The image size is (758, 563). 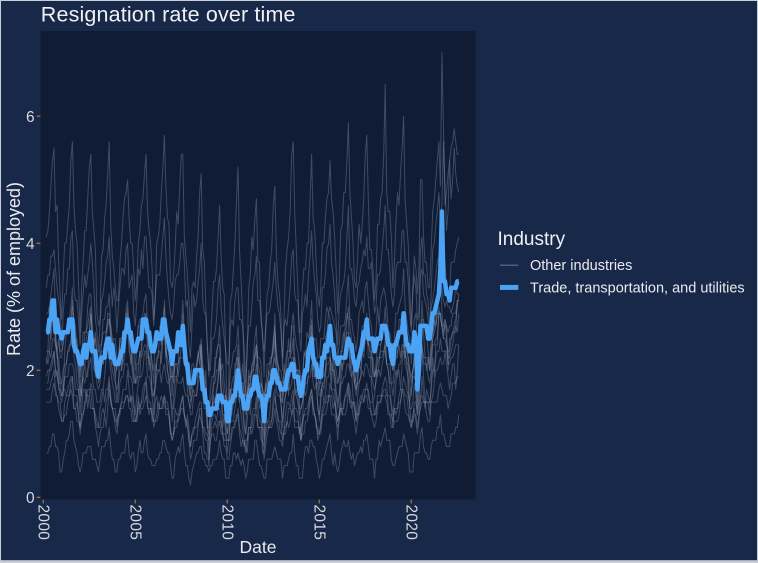 What do you see at coordinates (411, 523) in the screenshot?
I see `svg-text: 2020` at bounding box center [411, 523].